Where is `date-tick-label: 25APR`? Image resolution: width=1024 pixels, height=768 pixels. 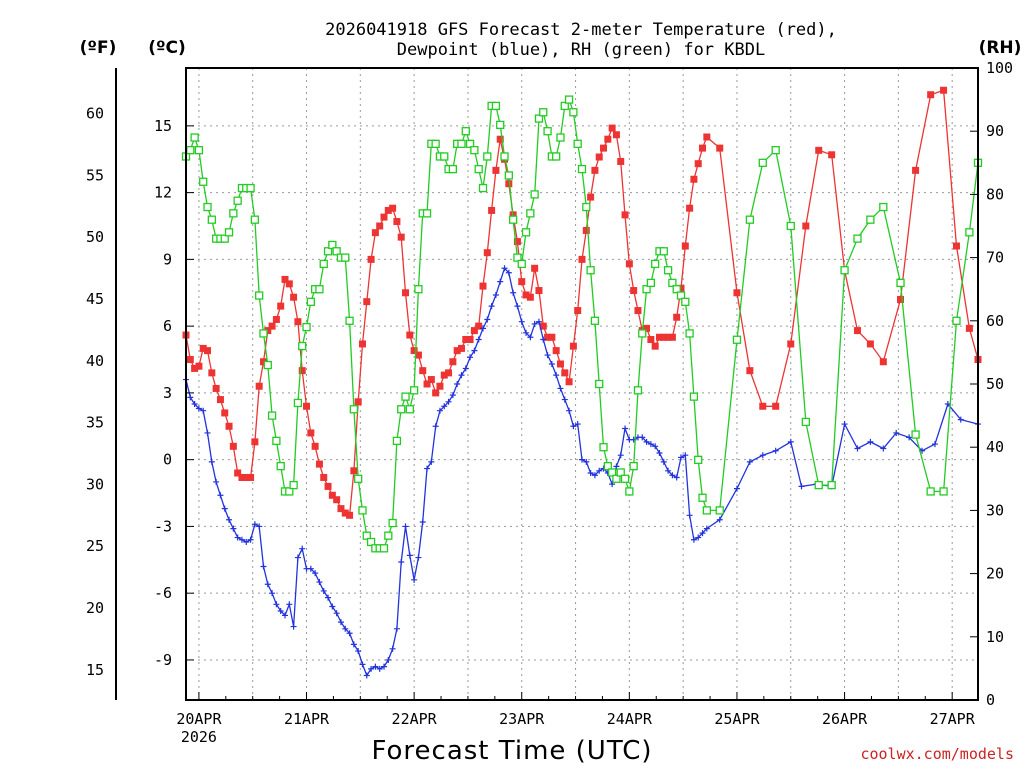
date-tick-label: 25APR is located at coordinates (737, 719).